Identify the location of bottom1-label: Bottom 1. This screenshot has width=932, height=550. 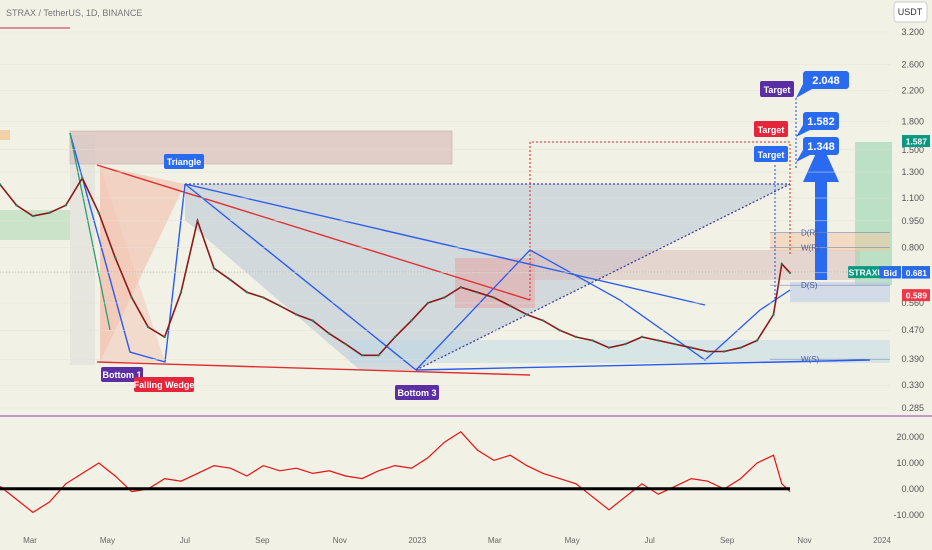
(122, 374).